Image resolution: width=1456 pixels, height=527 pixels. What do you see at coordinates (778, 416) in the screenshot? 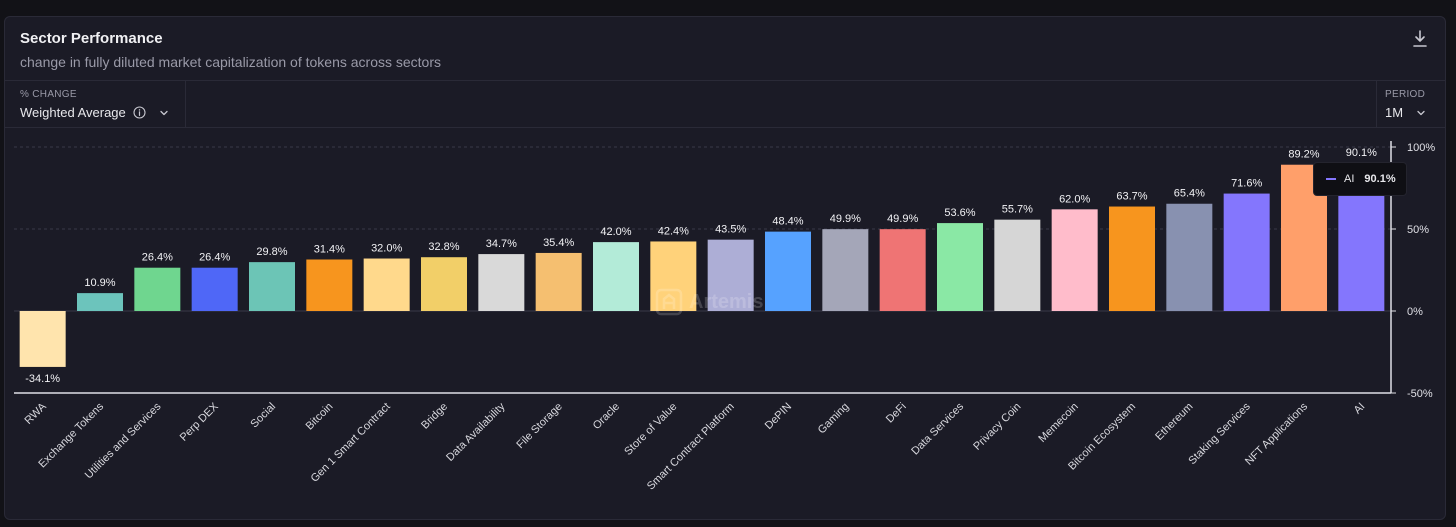
I see `category-label: DePIN` at bounding box center [778, 416].